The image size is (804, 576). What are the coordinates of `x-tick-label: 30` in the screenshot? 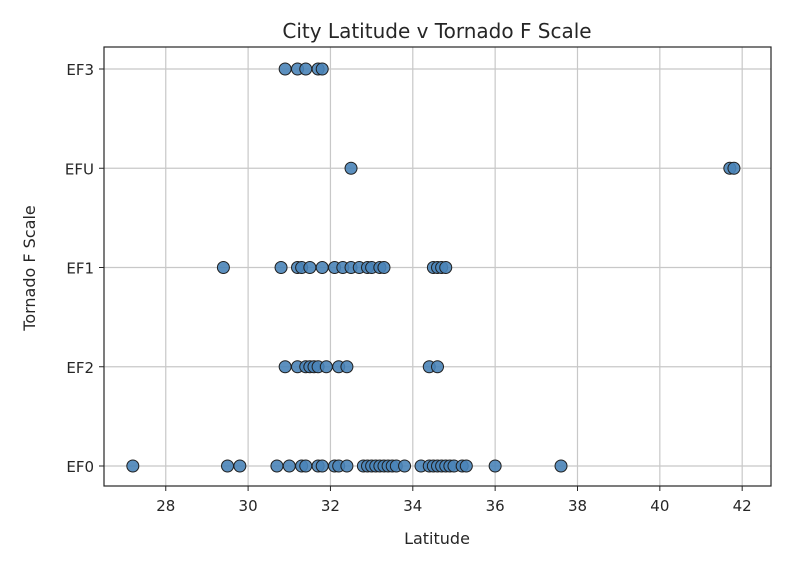 It's located at (248, 506).